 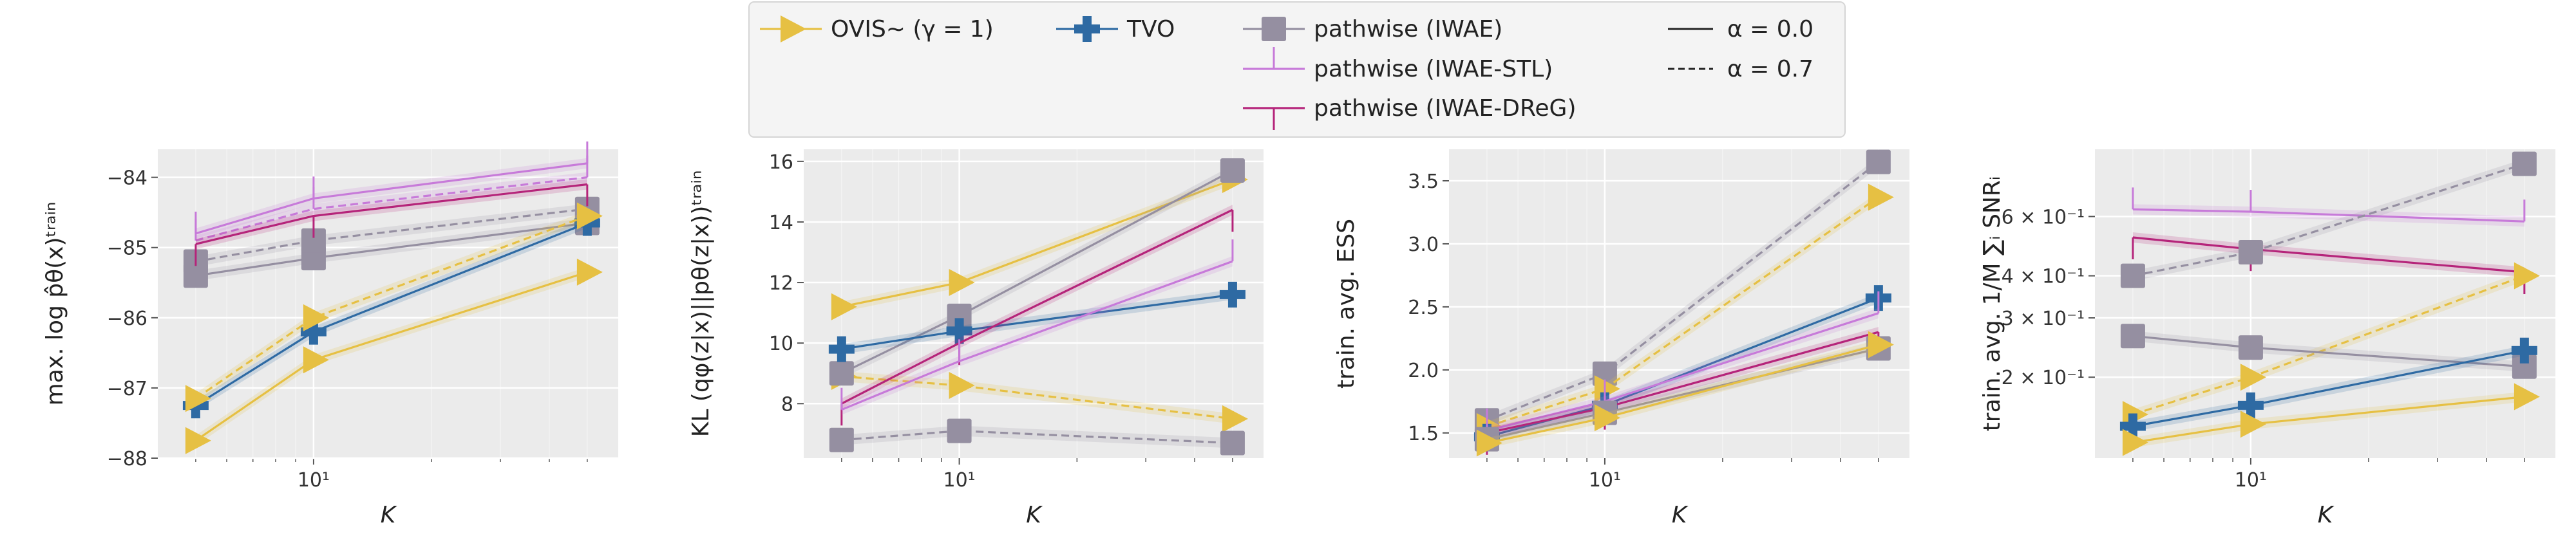 I want to click on y-tick-label: −87, so click(x=127, y=389).